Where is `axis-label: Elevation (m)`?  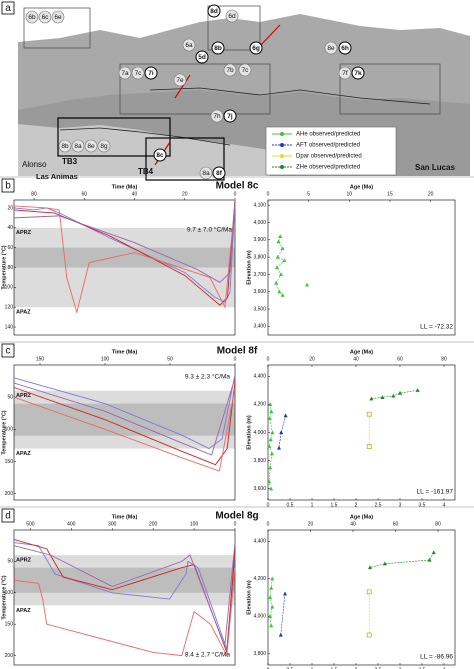 axis-label: Elevation (m) is located at coordinates (249, 267).